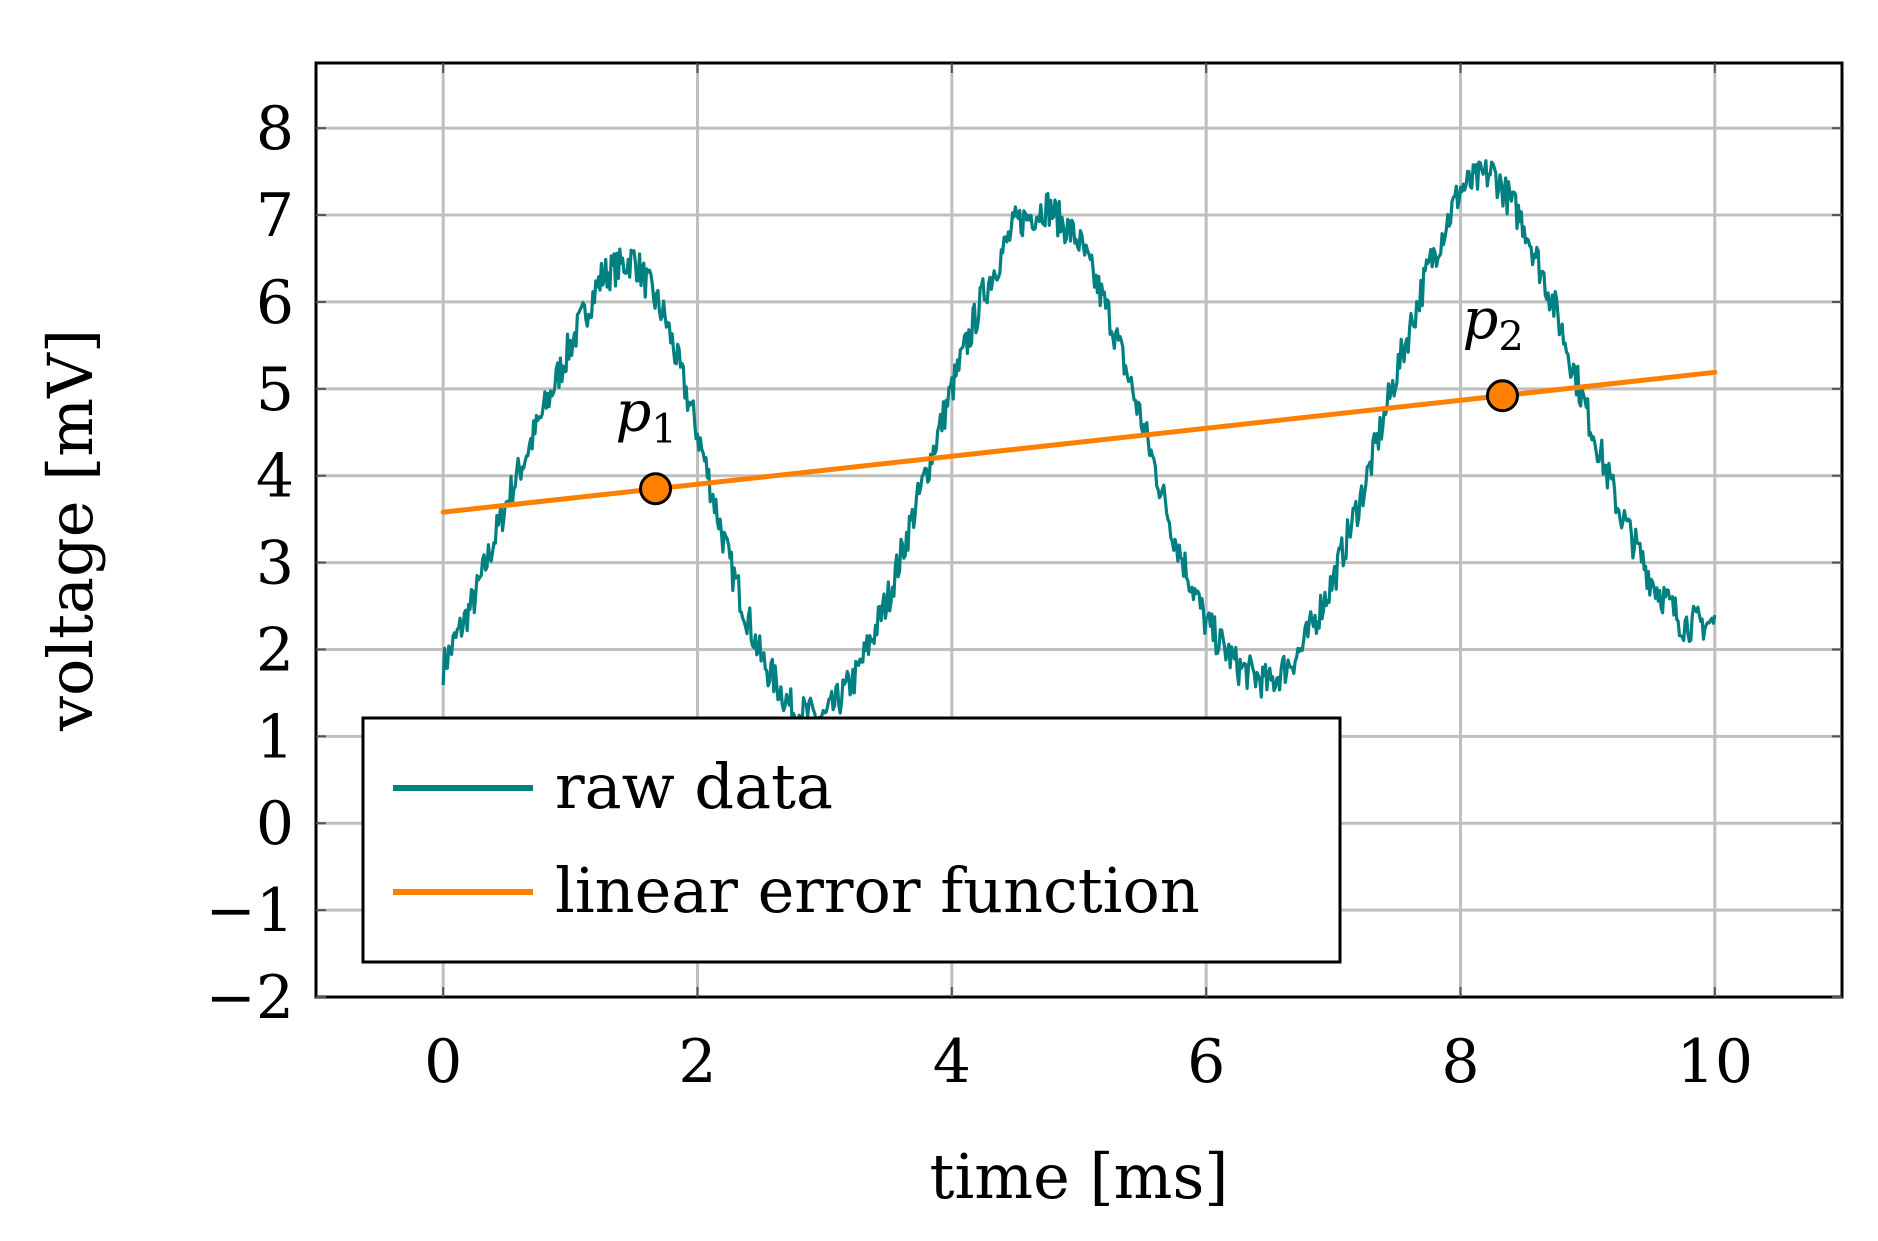 The image size is (1878, 1241). What do you see at coordinates (1460, 1062) in the screenshot?
I see `x-tick-label-4: 8` at bounding box center [1460, 1062].